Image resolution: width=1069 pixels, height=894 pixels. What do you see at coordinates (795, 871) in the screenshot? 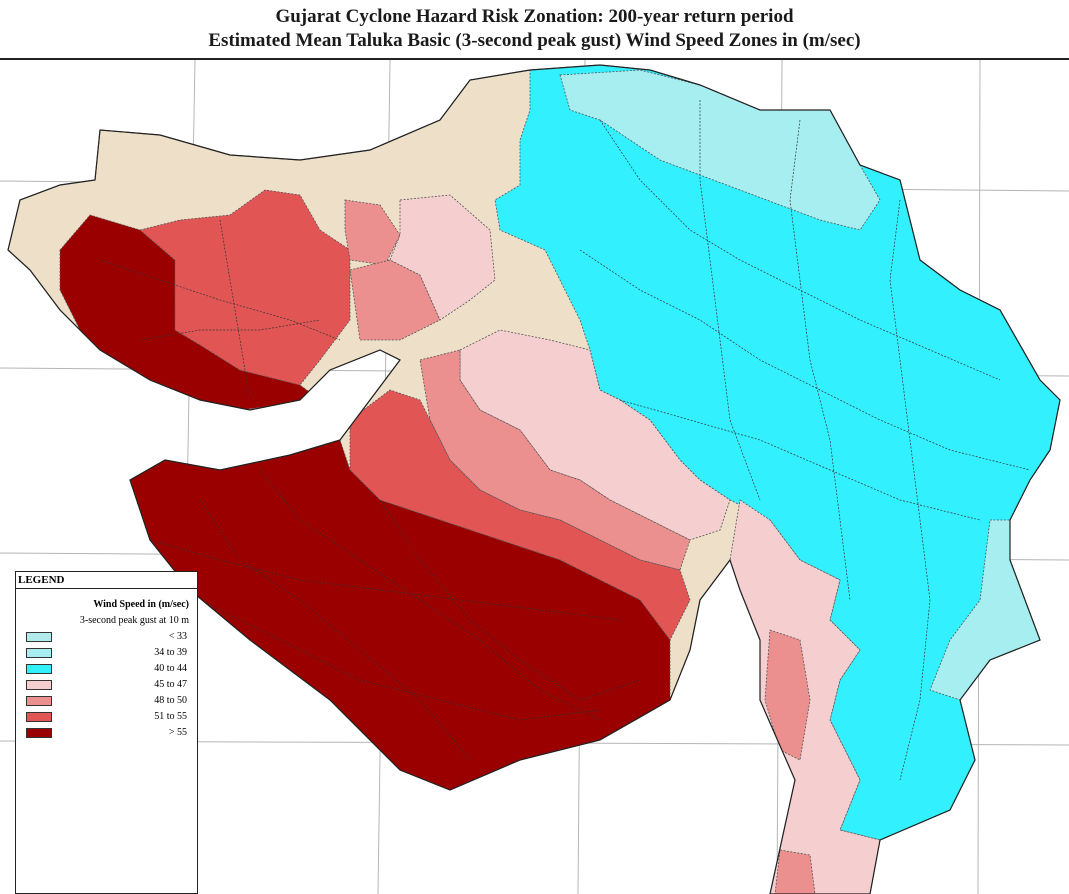
I see `zone-48-50-valsad` at bounding box center [795, 871].